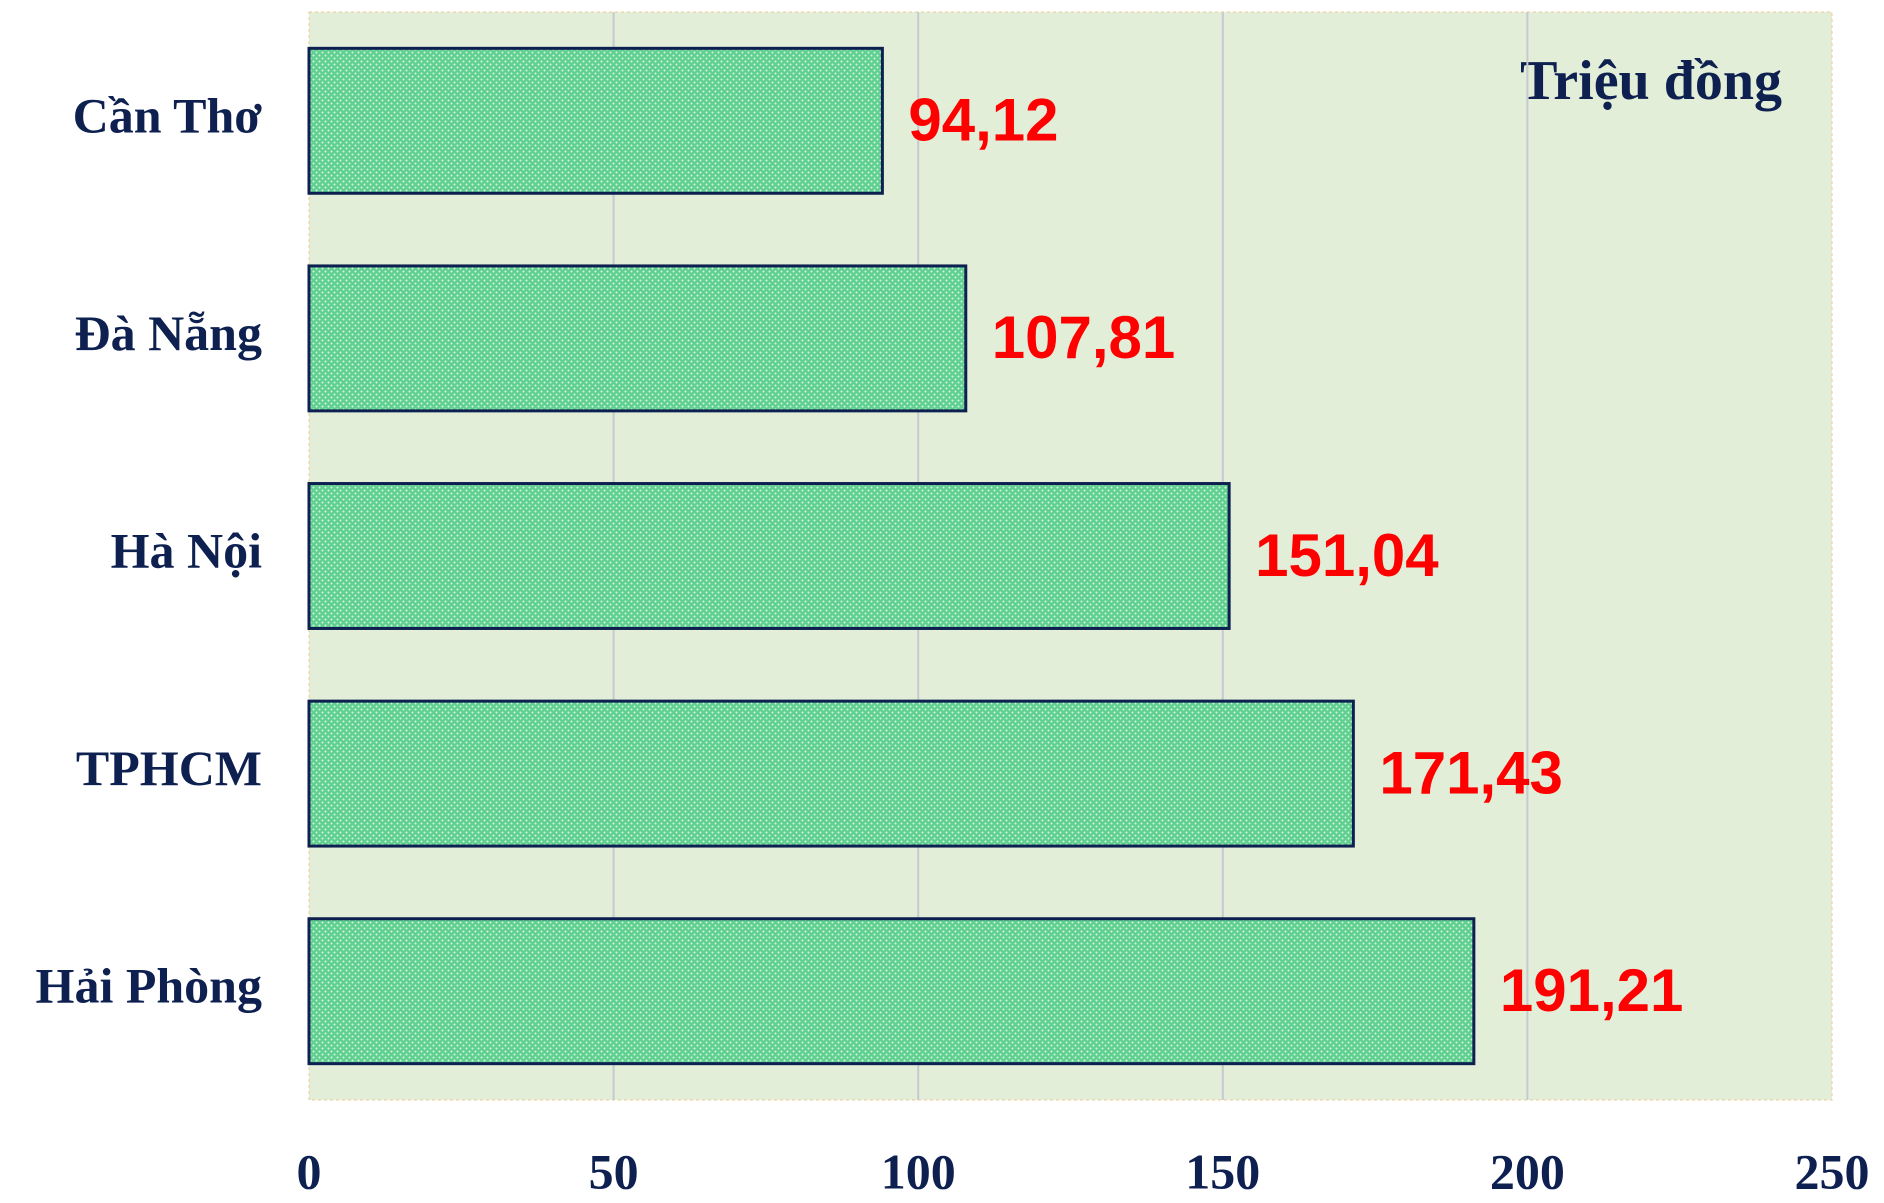 The width and height of the screenshot is (1884, 1203). What do you see at coordinates (168, 115) in the screenshot?
I see `y-tick-label: Cần Thơ` at bounding box center [168, 115].